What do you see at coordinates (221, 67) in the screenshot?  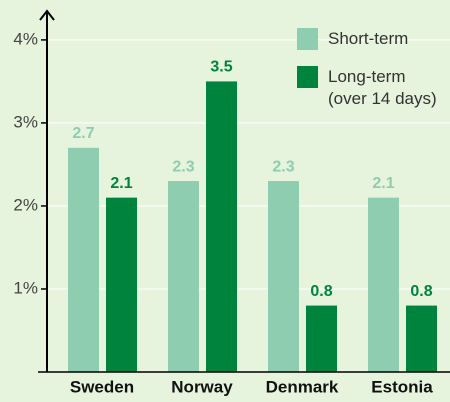 I see `data-label: 3.5` at bounding box center [221, 67].